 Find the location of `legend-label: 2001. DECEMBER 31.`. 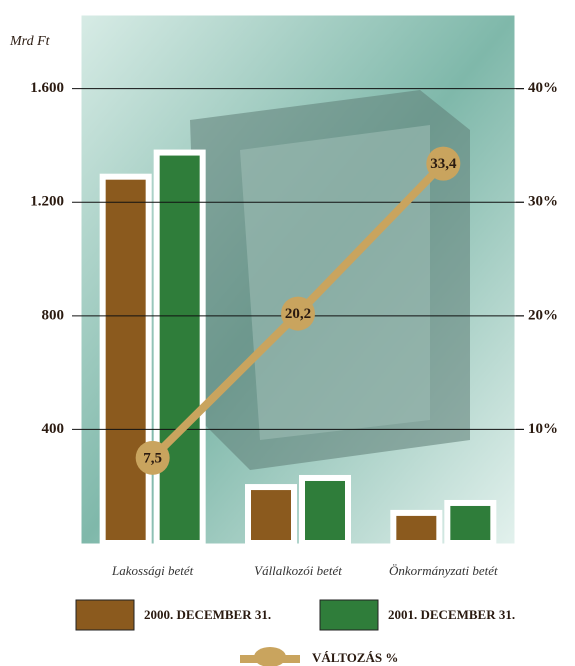

legend-label: 2001. DECEMBER 31. is located at coordinates (451, 614).